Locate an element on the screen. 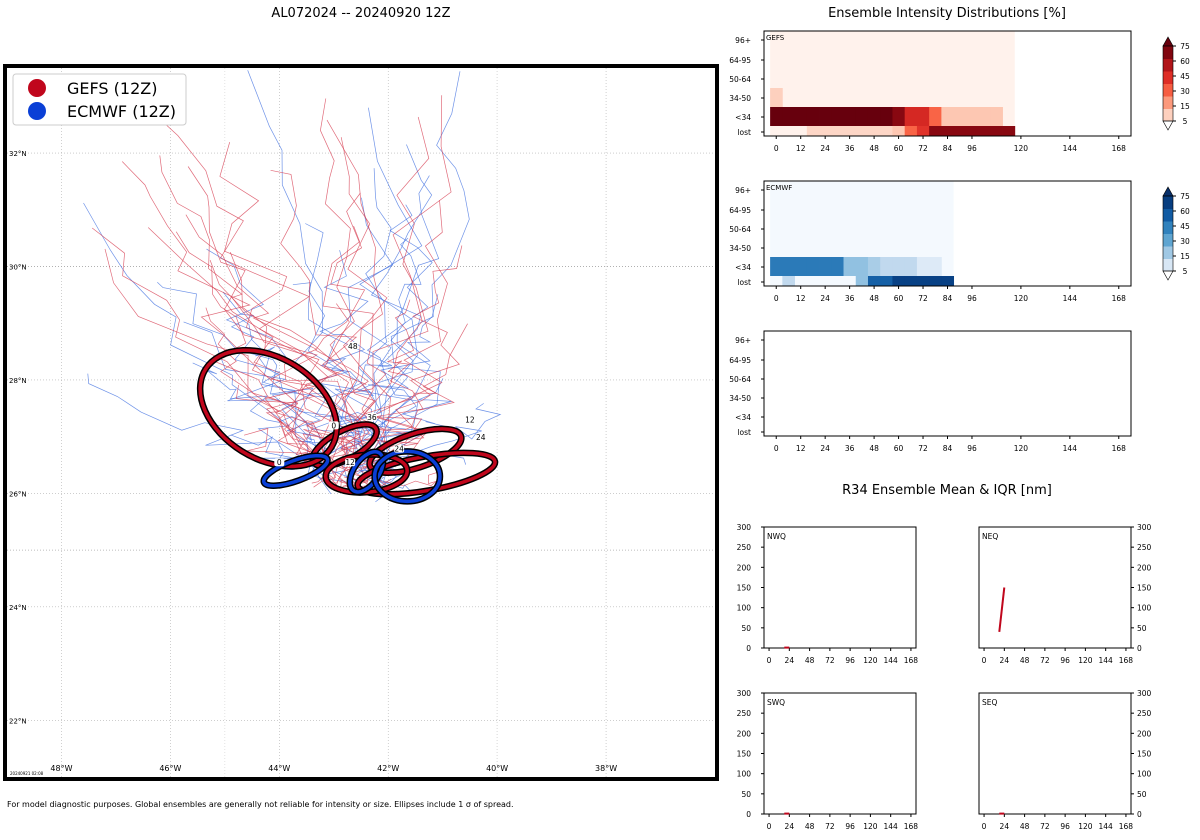  ellipse-hour-label: 24 is located at coordinates (481, 437).